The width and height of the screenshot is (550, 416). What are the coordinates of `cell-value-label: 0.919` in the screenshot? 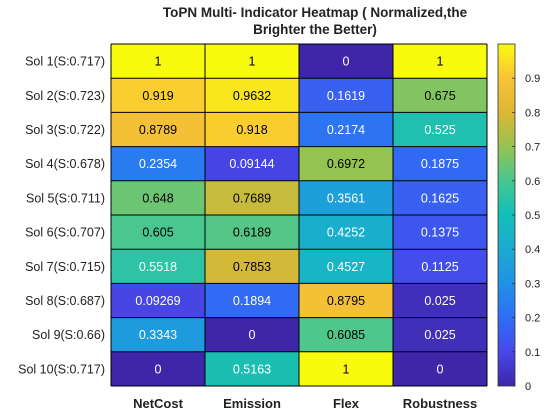 It's located at (157, 96).